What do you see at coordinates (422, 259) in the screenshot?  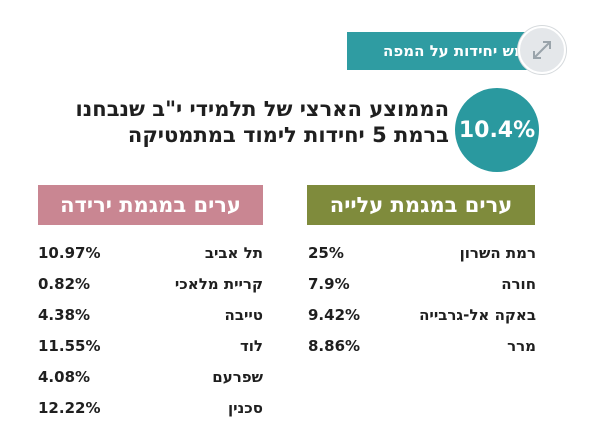 I see `list-item: רמת השרון 25%` at bounding box center [422, 259].